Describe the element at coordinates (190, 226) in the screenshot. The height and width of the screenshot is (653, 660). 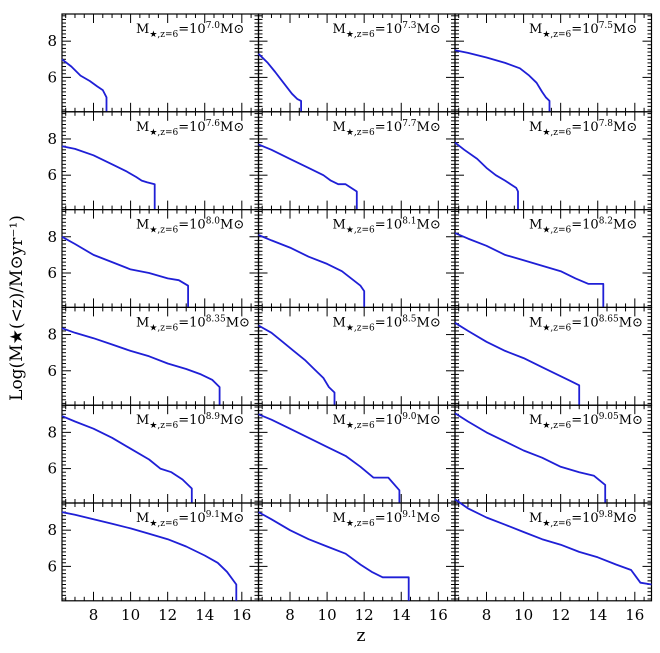
I see `panel-label: M★,z=6=108.0M⊙` at that location.